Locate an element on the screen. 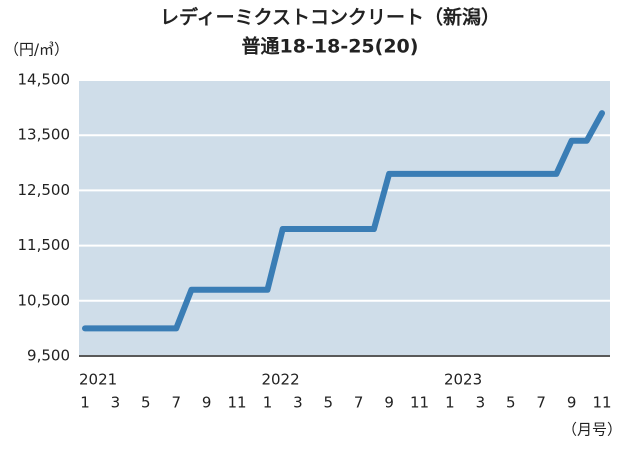 The image size is (625, 452). y-tick-label: 10,500 is located at coordinates (44, 300).